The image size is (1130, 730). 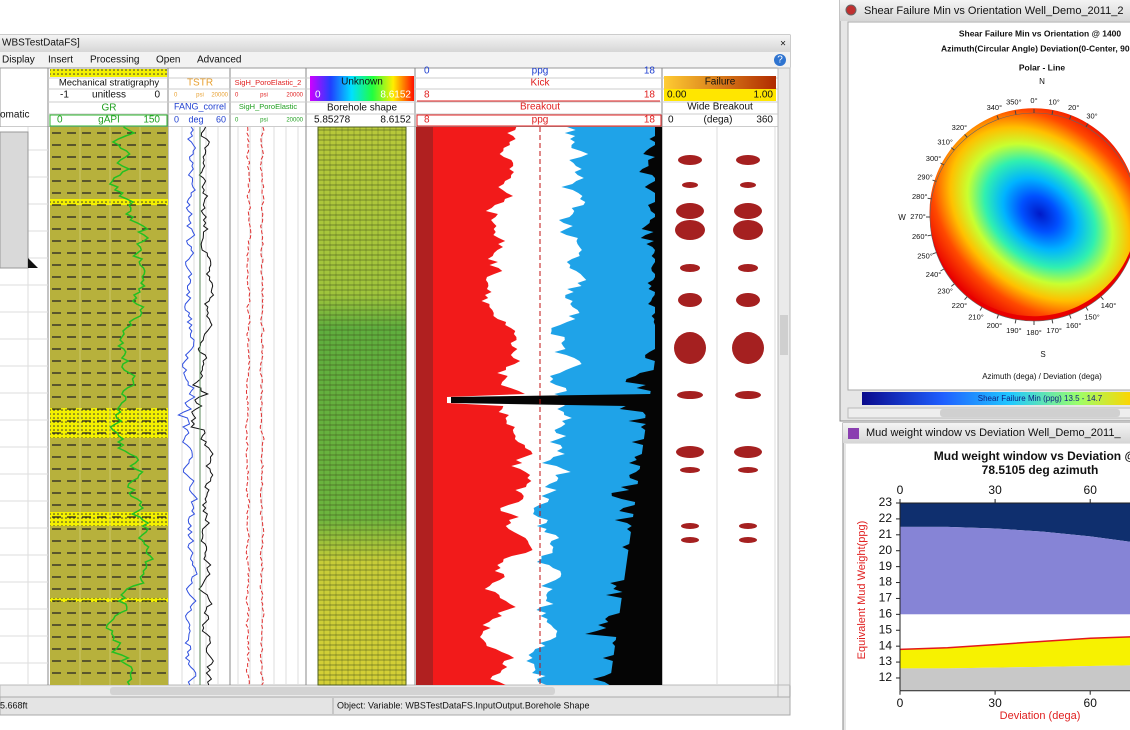 What do you see at coordinates (60, 60) in the screenshot?
I see `menu-item: Insert` at bounding box center [60, 60].